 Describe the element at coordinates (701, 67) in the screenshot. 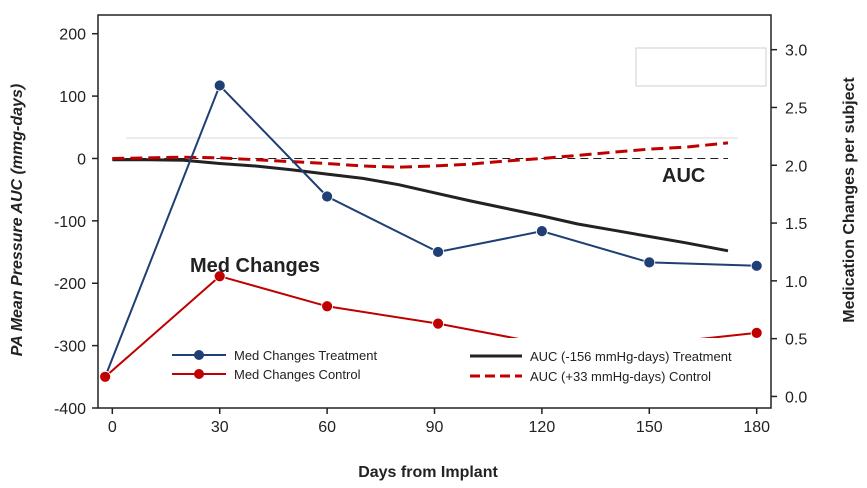

I see `blank-box` at that location.